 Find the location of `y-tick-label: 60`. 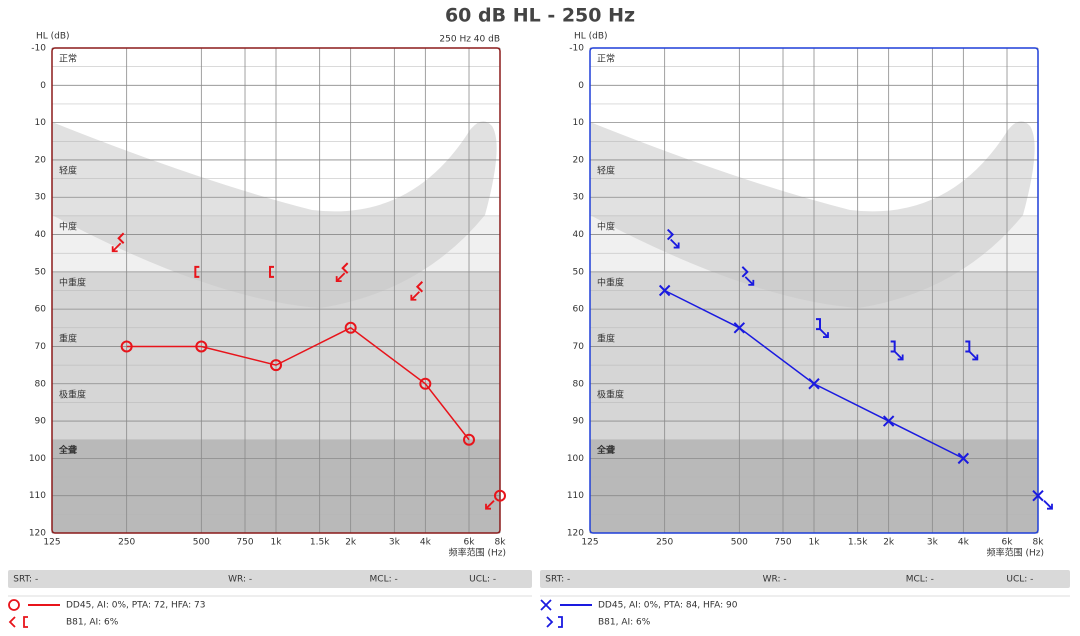

y-tick-label: 60 is located at coordinates (41, 310).